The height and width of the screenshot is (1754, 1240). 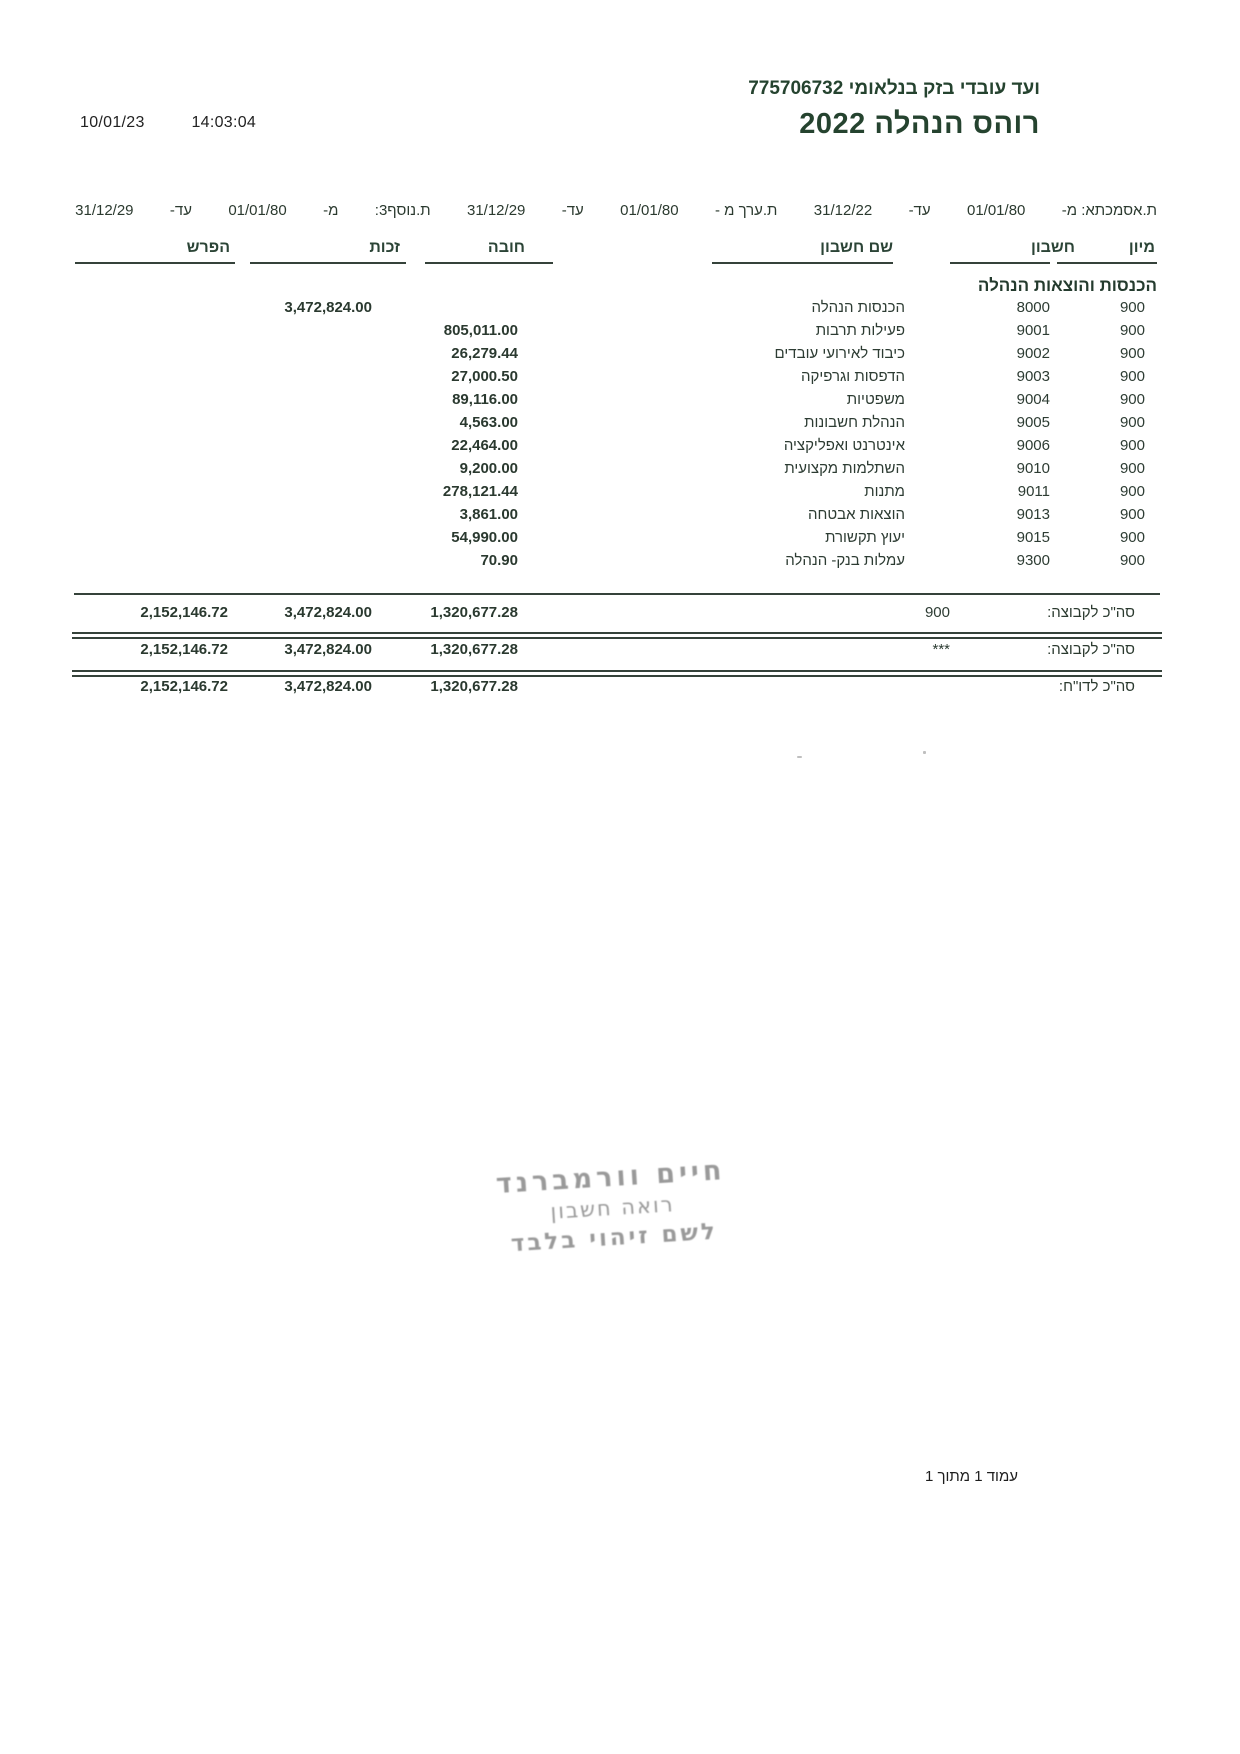 What do you see at coordinates (1033, 307) in the screenshot?
I see `row-account: 8000` at bounding box center [1033, 307].